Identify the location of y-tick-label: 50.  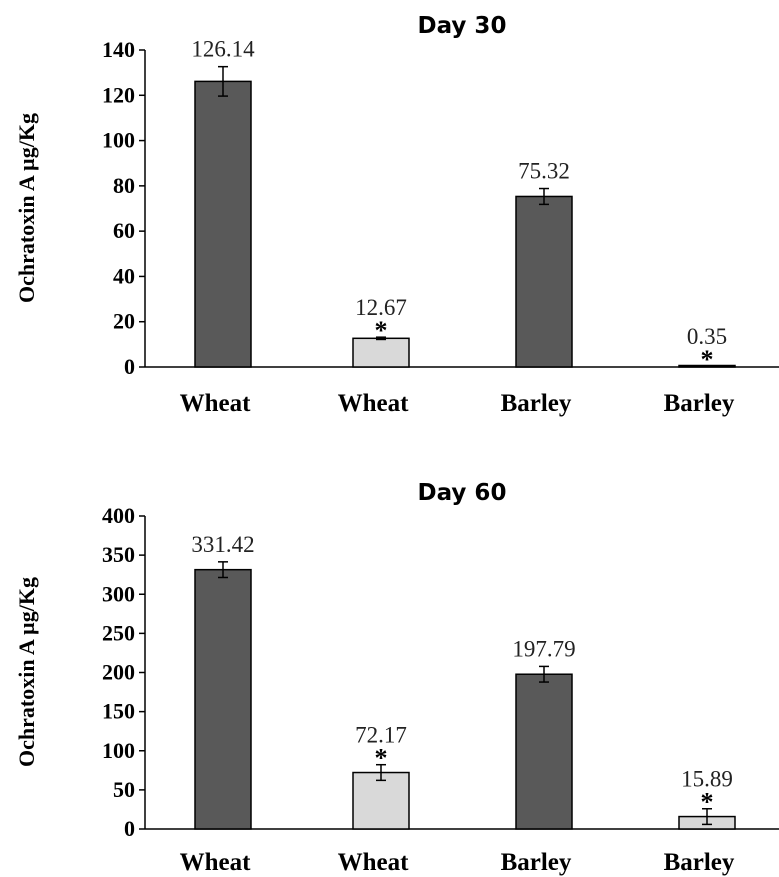
(124, 789).